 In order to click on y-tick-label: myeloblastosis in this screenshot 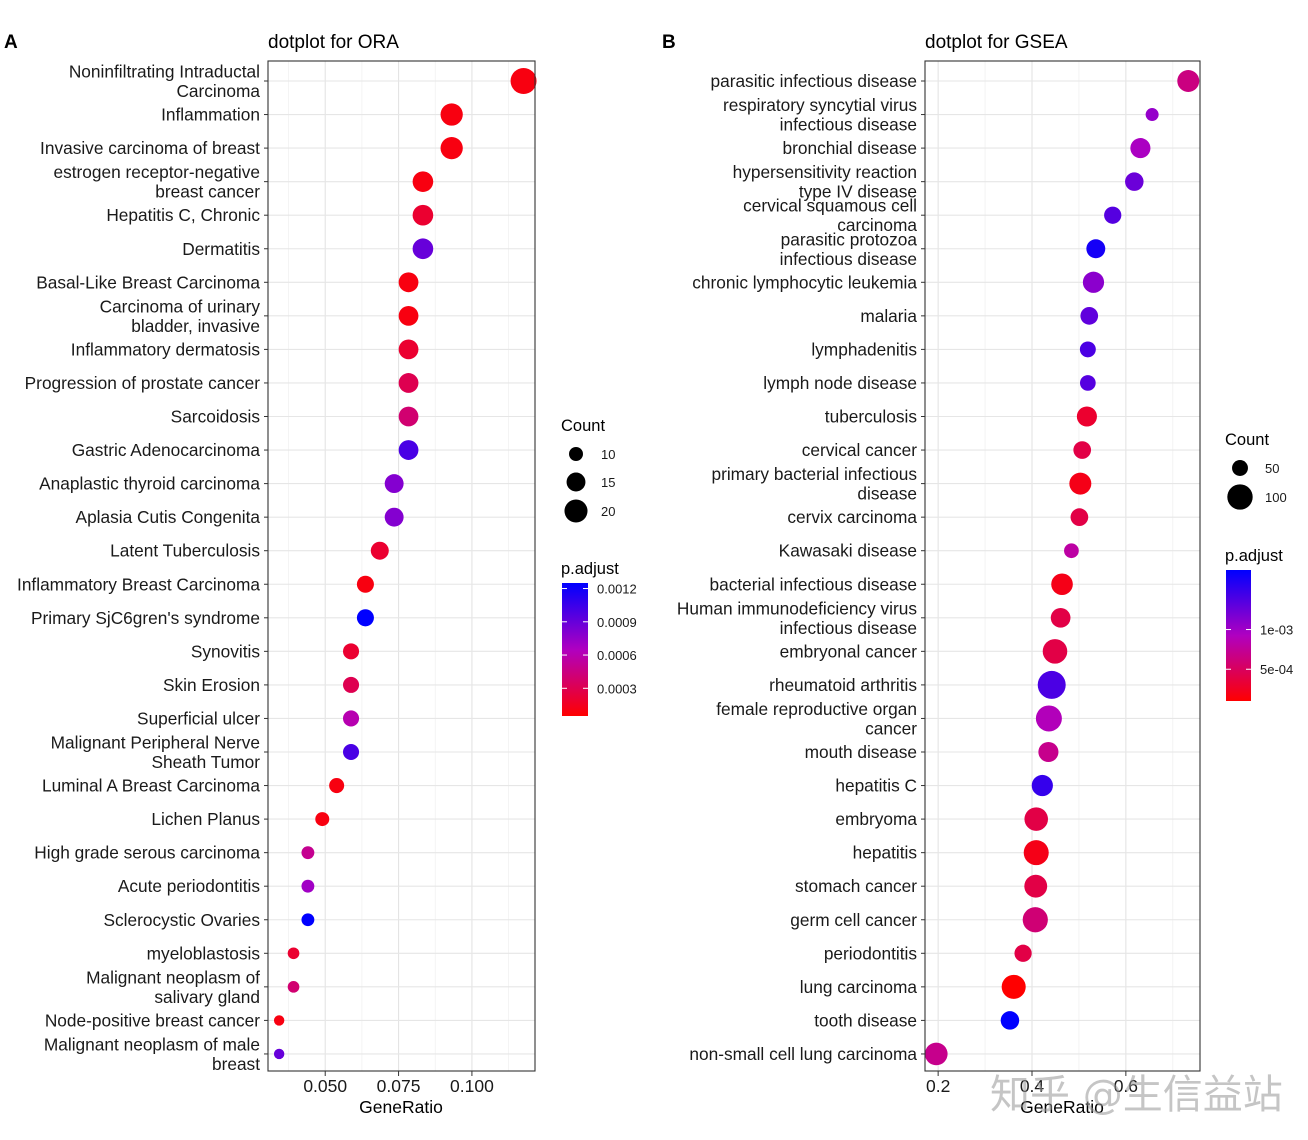, I will do `click(204, 953)`.